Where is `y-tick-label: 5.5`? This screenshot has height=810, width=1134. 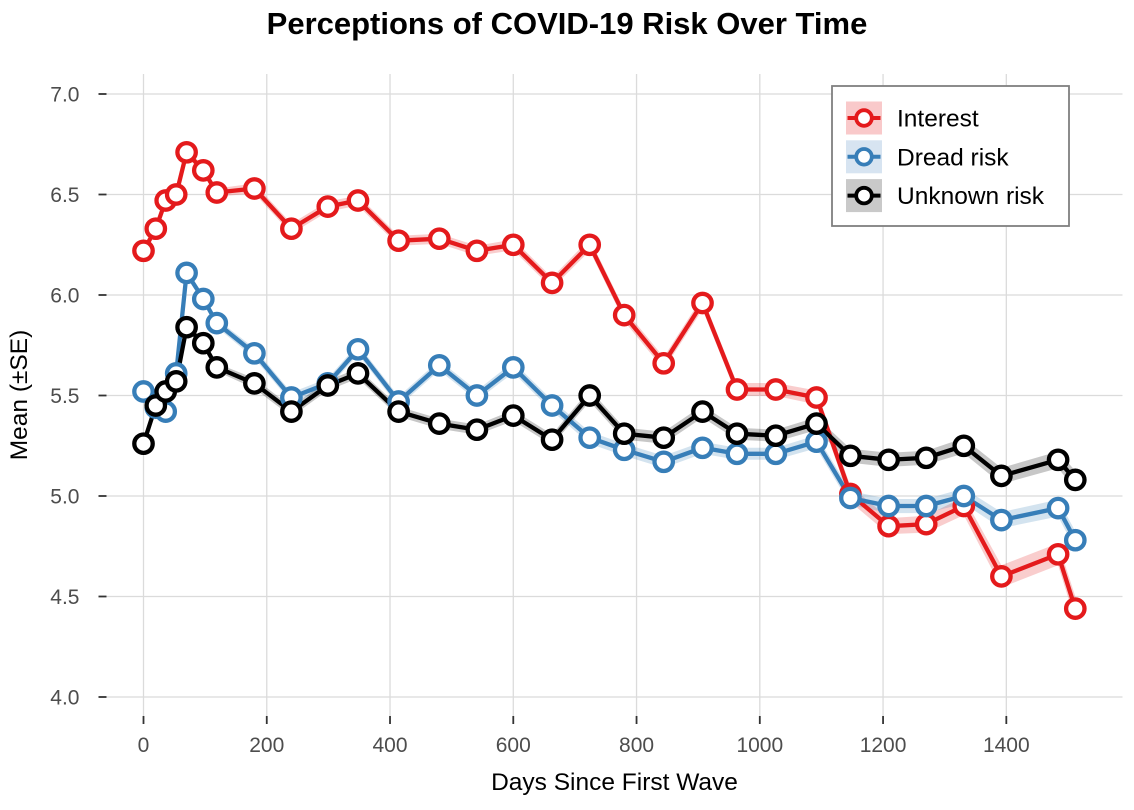
y-tick-label: 5.5 is located at coordinates (64, 396).